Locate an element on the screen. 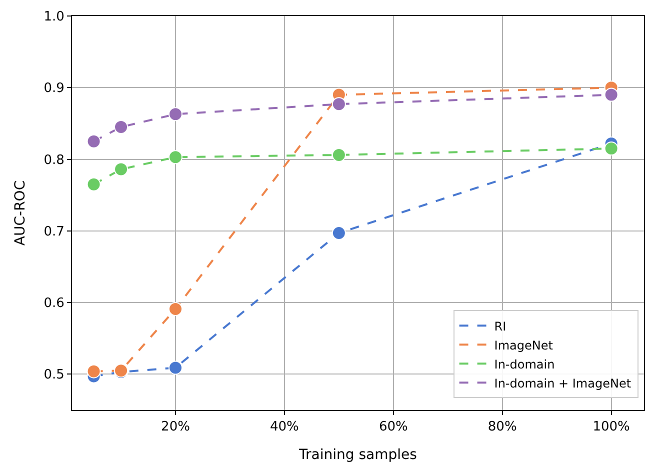  y-tick-label: 0.5 is located at coordinates (54, 375).